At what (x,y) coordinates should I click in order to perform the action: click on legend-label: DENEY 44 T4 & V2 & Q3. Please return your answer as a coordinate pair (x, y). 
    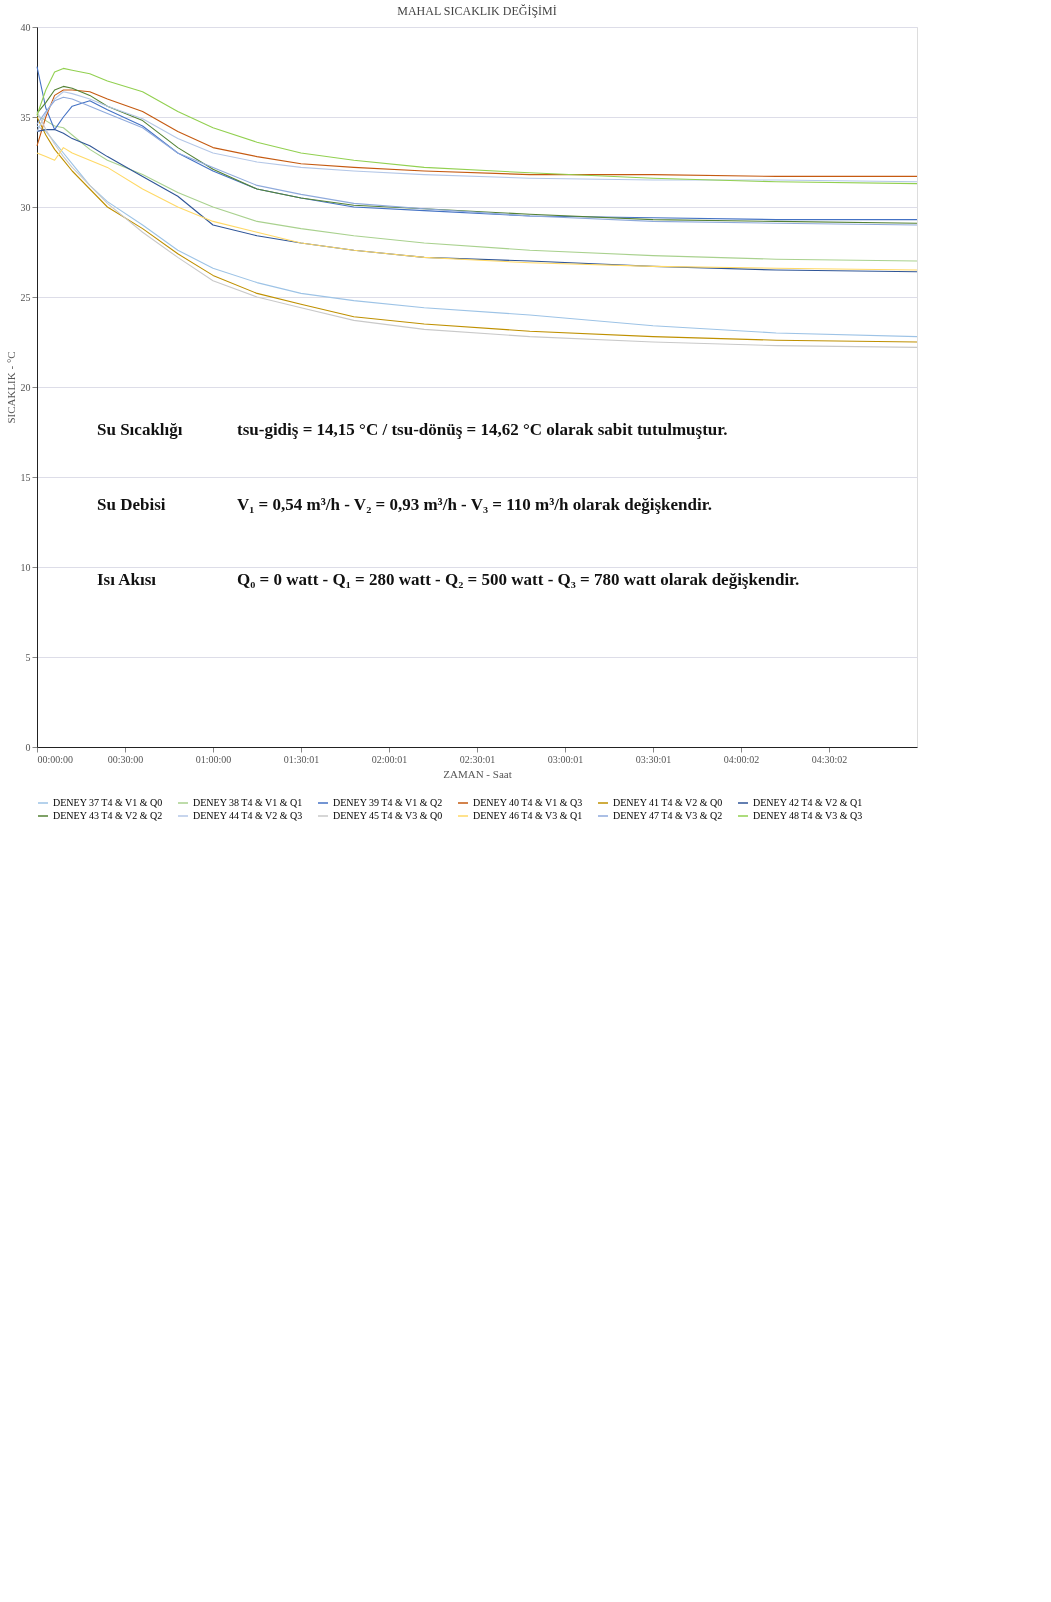
    Looking at the image, I should click on (248, 815).